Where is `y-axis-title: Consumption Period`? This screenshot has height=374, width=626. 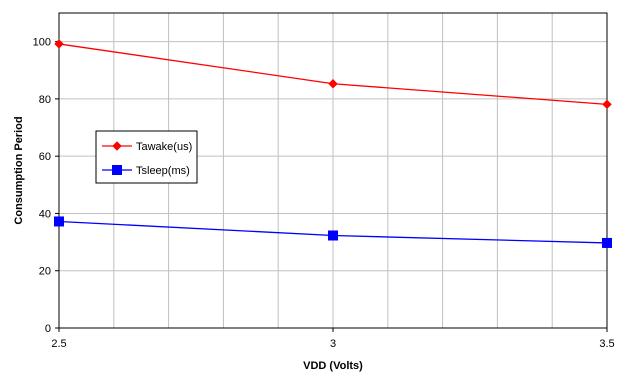
y-axis-title: Consumption Period is located at coordinates (19, 170).